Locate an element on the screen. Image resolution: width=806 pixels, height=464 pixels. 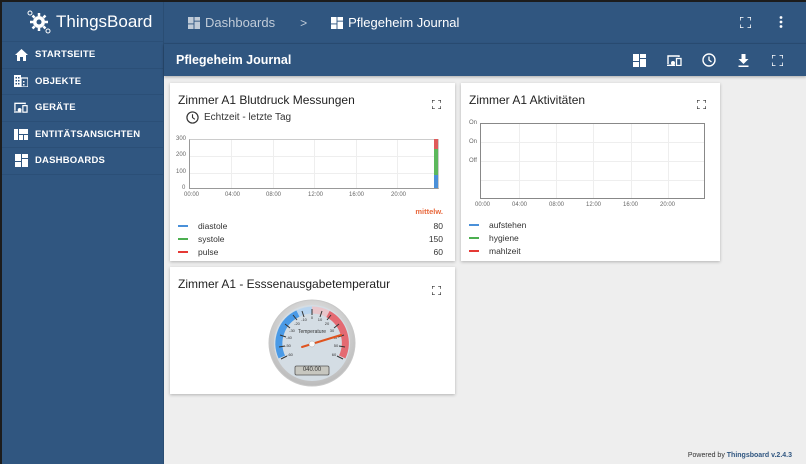
download-icon is located at coordinates (743, 60).